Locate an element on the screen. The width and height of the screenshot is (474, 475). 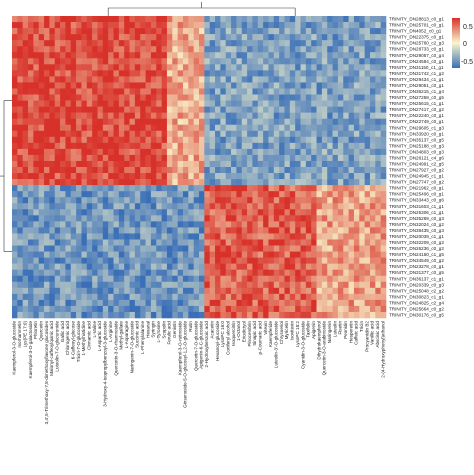
column-label: Coniferyl alcohol is located at coordinates (227, 338).